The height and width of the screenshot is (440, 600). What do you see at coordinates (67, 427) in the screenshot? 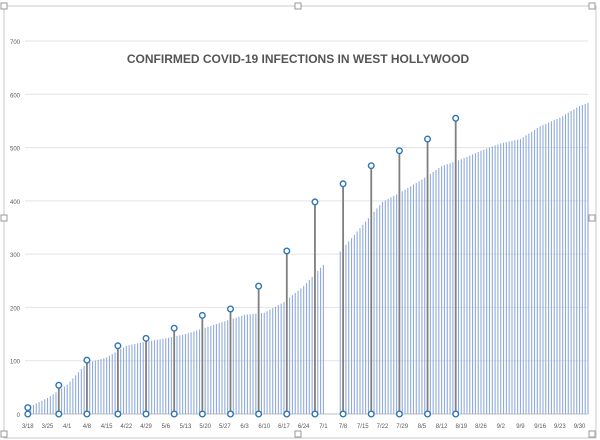
I see `x-tick-label: 4/1` at bounding box center [67, 427].